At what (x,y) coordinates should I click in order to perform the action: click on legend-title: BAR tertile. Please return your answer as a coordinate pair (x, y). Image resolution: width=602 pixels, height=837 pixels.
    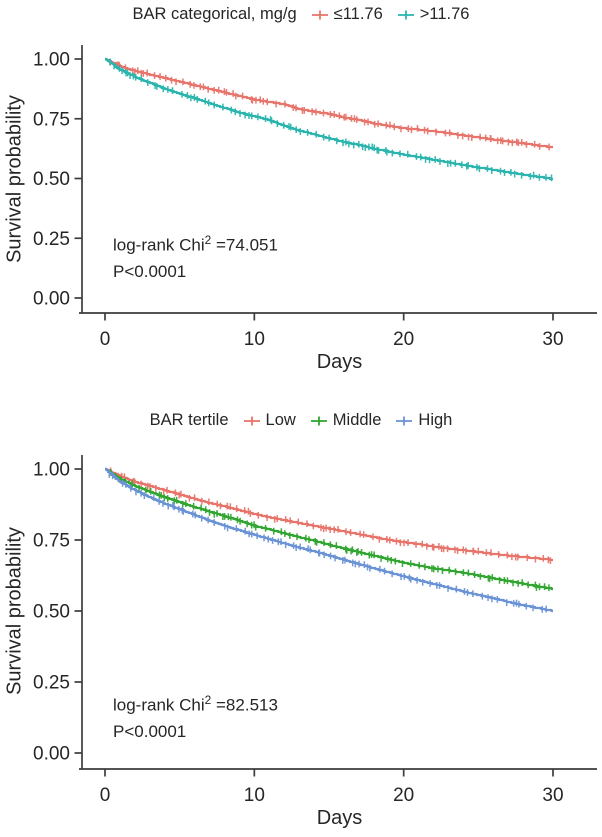
    Looking at the image, I should click on (189, 420).